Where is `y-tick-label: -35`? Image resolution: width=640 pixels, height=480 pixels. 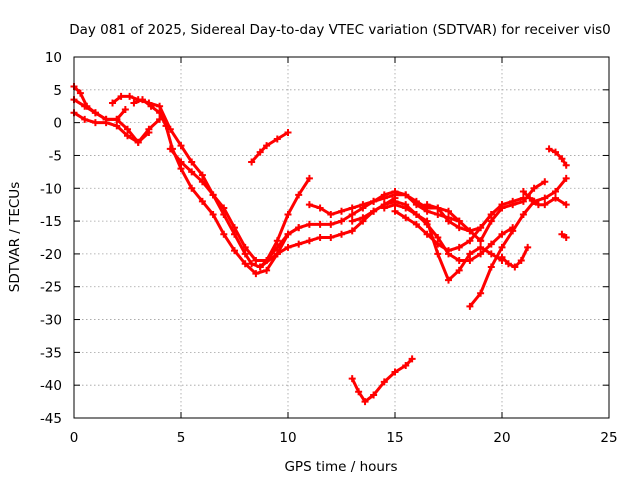 y-tick-label: -35 is located at coordinates (51, 353).